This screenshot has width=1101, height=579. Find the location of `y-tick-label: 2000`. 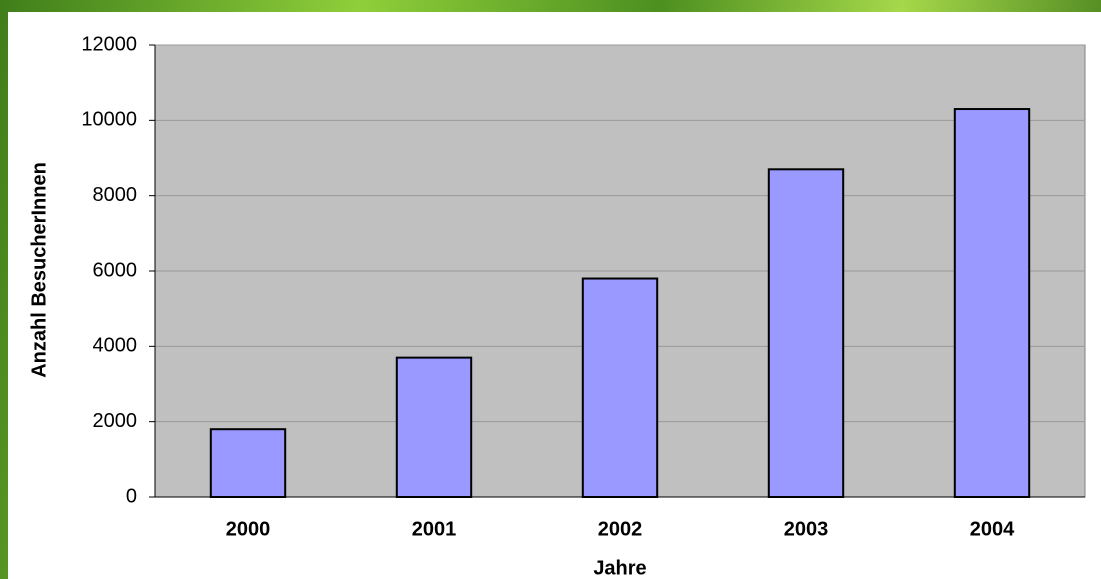

y-tick-label: 2000 is located at coordinates (115, 421).